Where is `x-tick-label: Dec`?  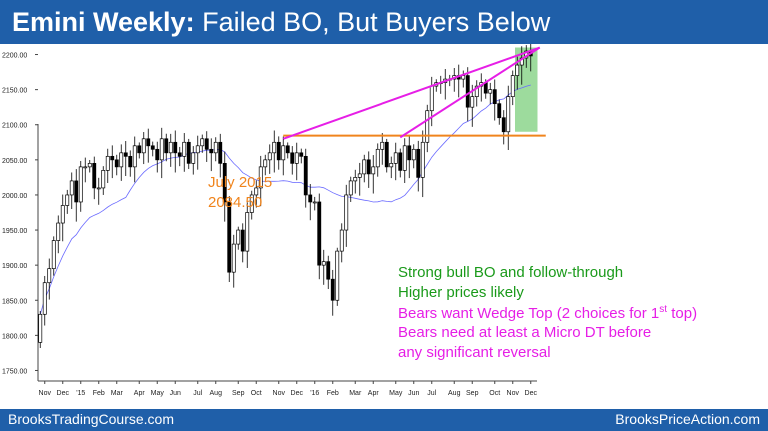 x-tick-label: Dec is located at coordinates (297, 393).